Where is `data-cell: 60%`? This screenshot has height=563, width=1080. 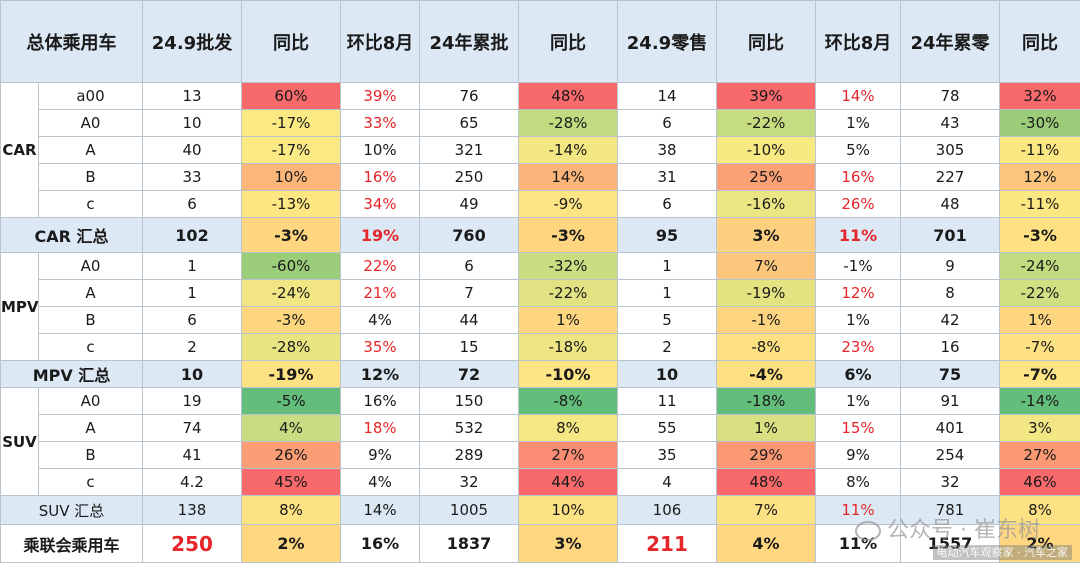 data-cell: 60% is located at coordinates (291, 96).